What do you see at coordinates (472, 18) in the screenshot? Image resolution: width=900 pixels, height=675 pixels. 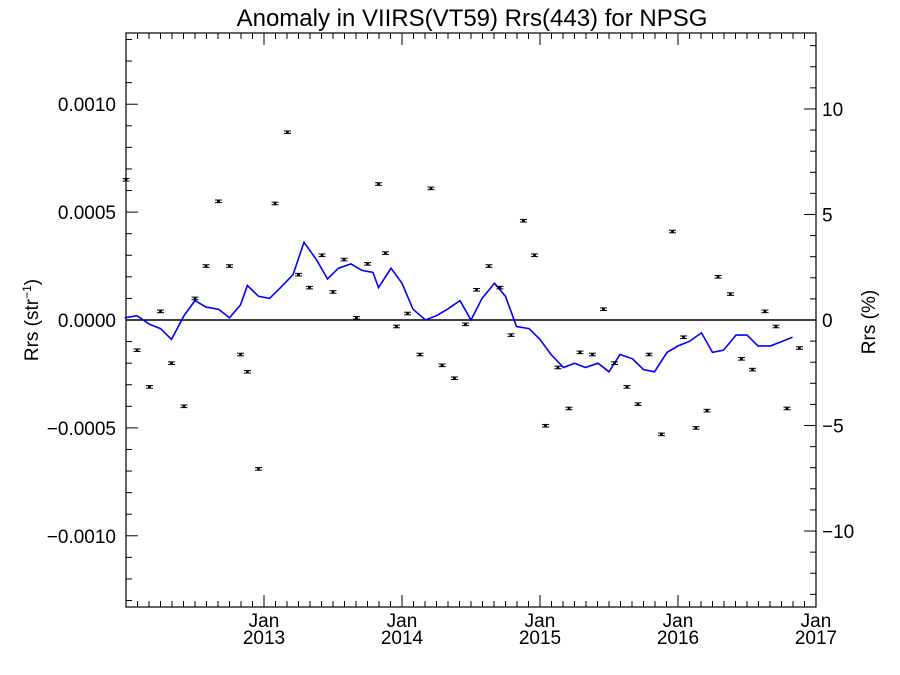 I see `chart-title: Anomaly in VIIRS(VT59) Rrs(443) for NPSG` at bounding box center [472, 18].